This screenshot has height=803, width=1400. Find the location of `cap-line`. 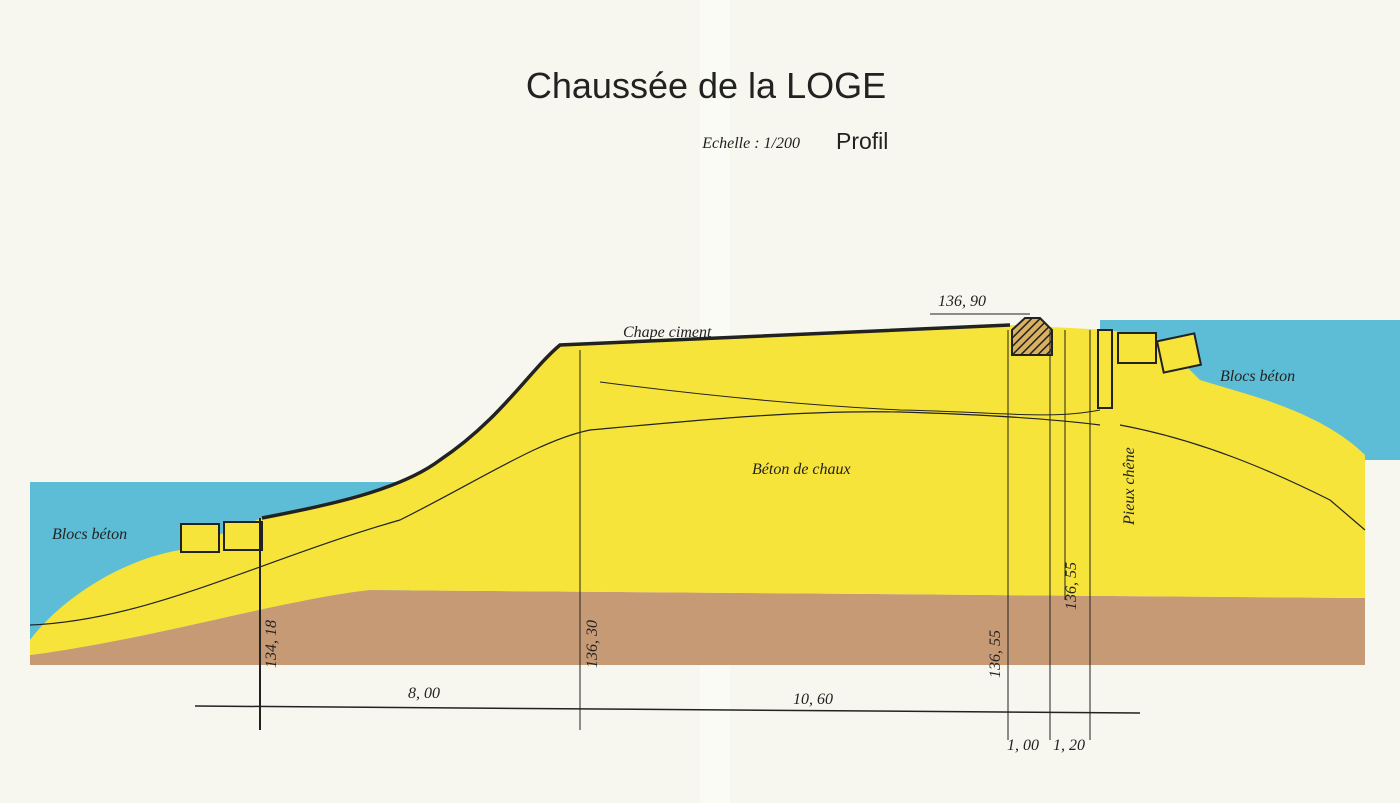

cap-line is located at coordinates (636, 421).